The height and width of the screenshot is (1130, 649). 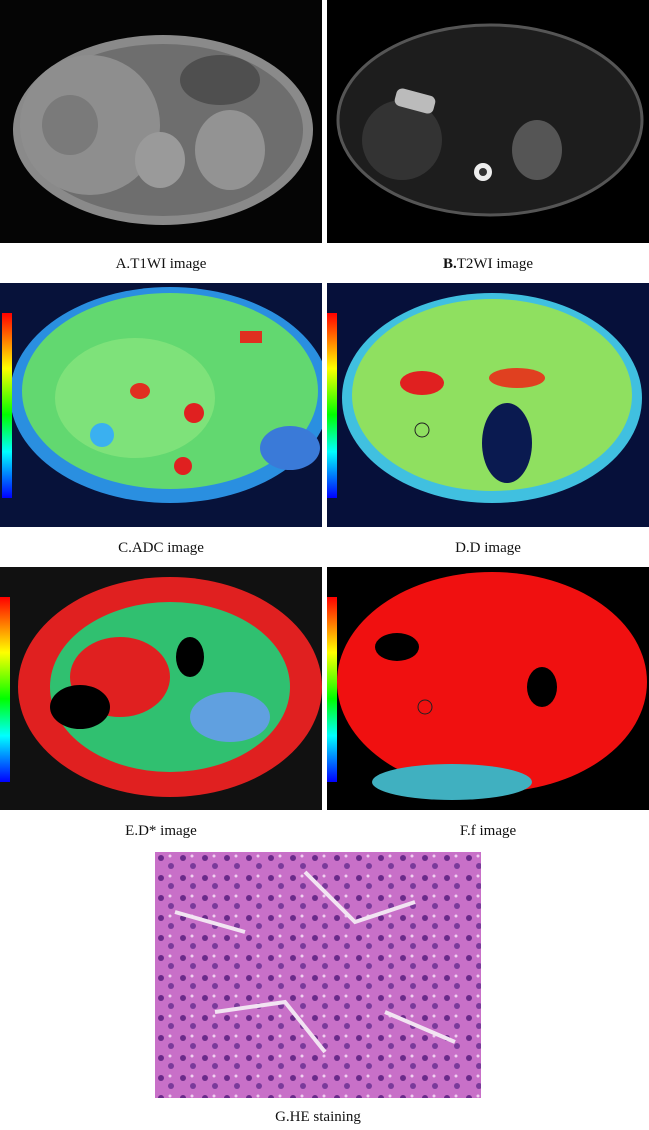 I want to click on caption: A.T1WI image, so click(x=161, y=264).